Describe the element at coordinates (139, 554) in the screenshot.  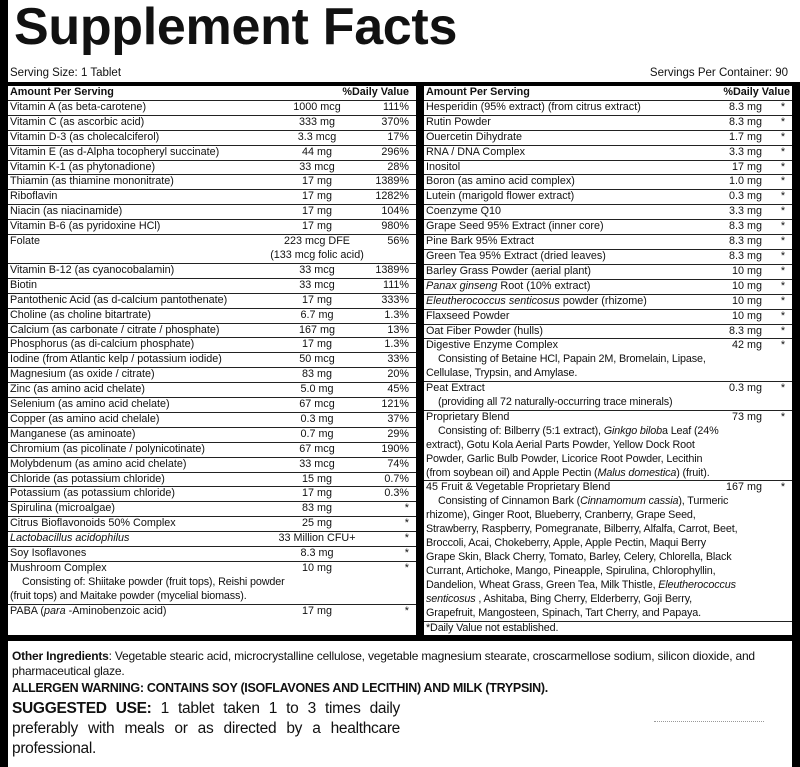
I see `nutrient-name: Soy Isoflavones` at that location.